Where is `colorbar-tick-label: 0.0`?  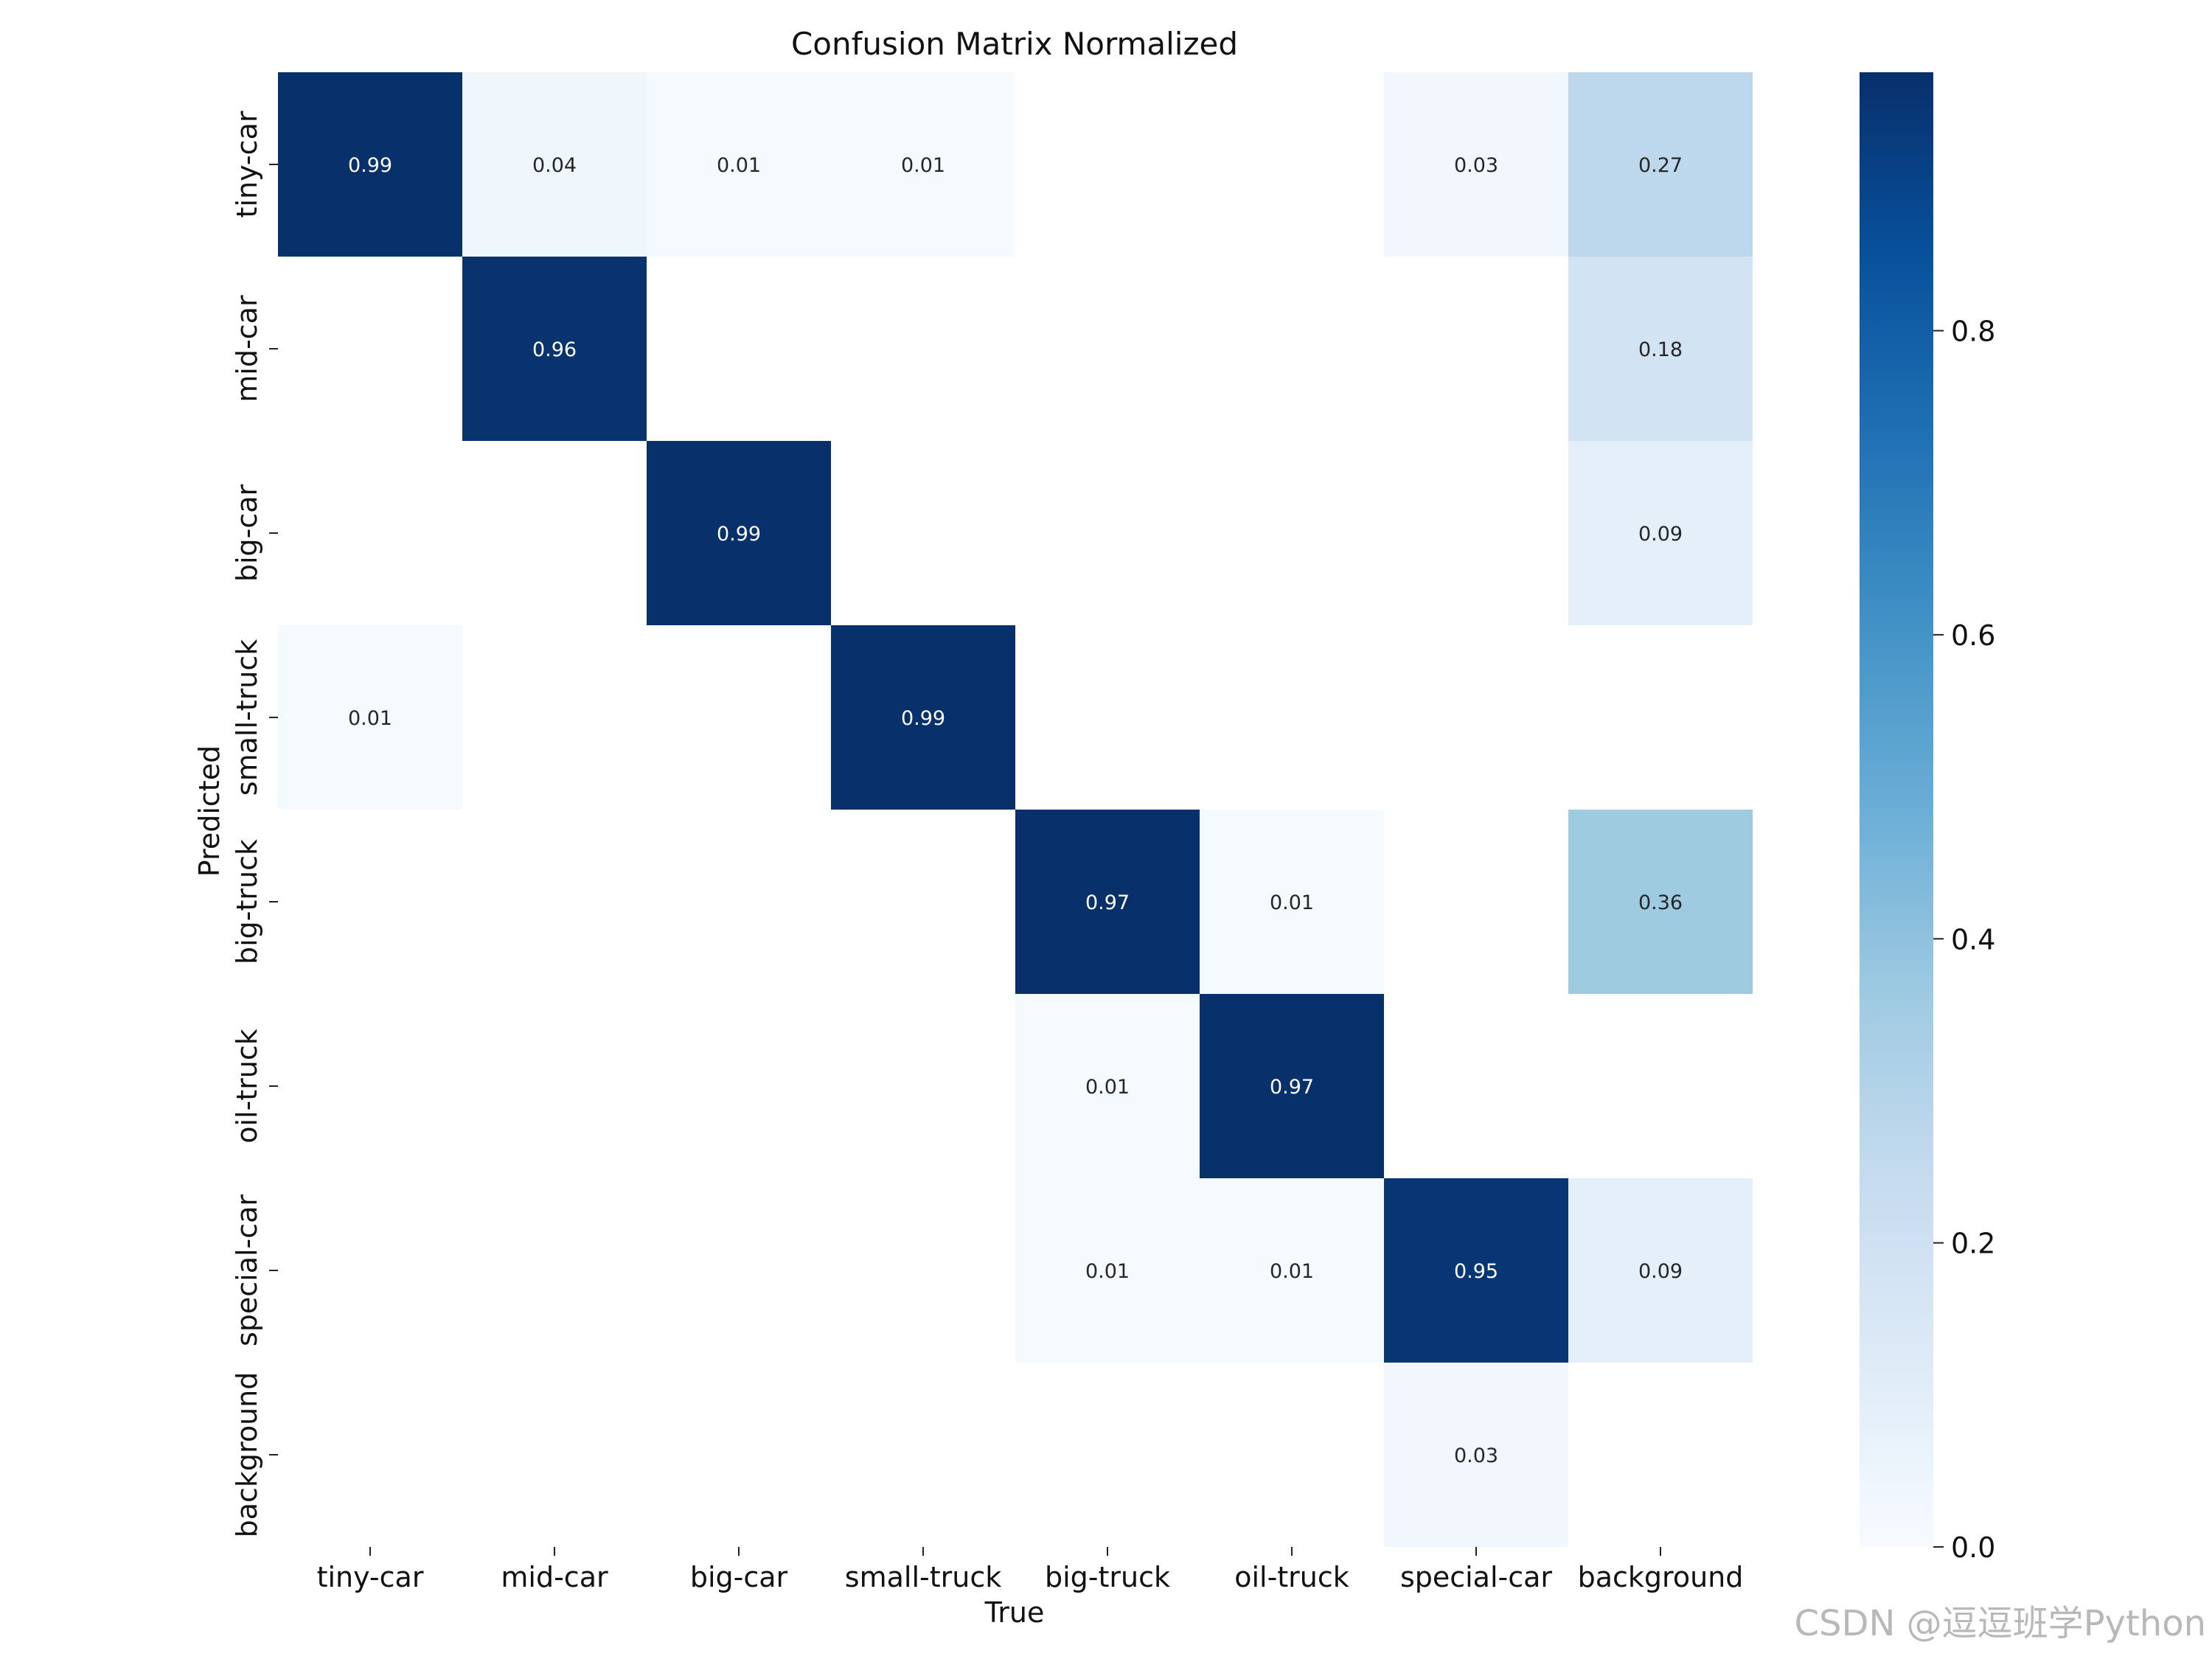
colorbar-tick-label: 0.0 is located at coordinates (1973, 1547).